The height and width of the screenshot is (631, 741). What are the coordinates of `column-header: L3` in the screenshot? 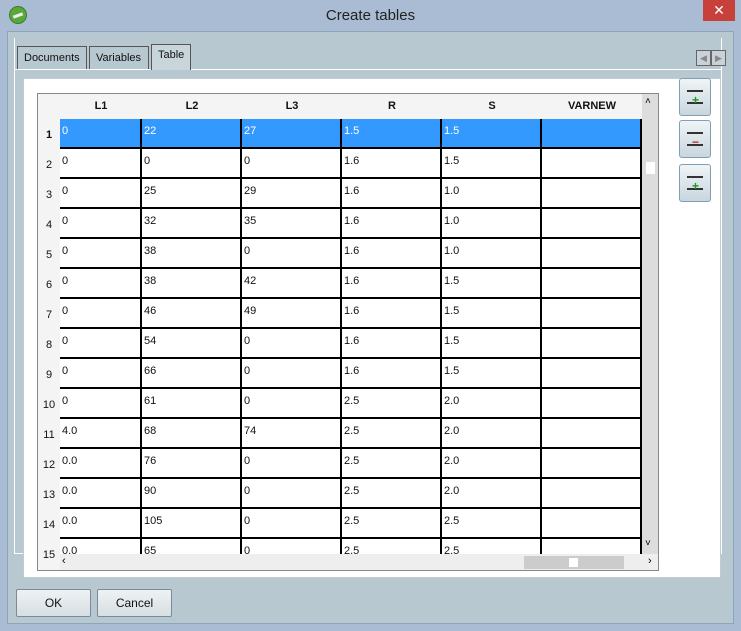 It's located at (292, 106).